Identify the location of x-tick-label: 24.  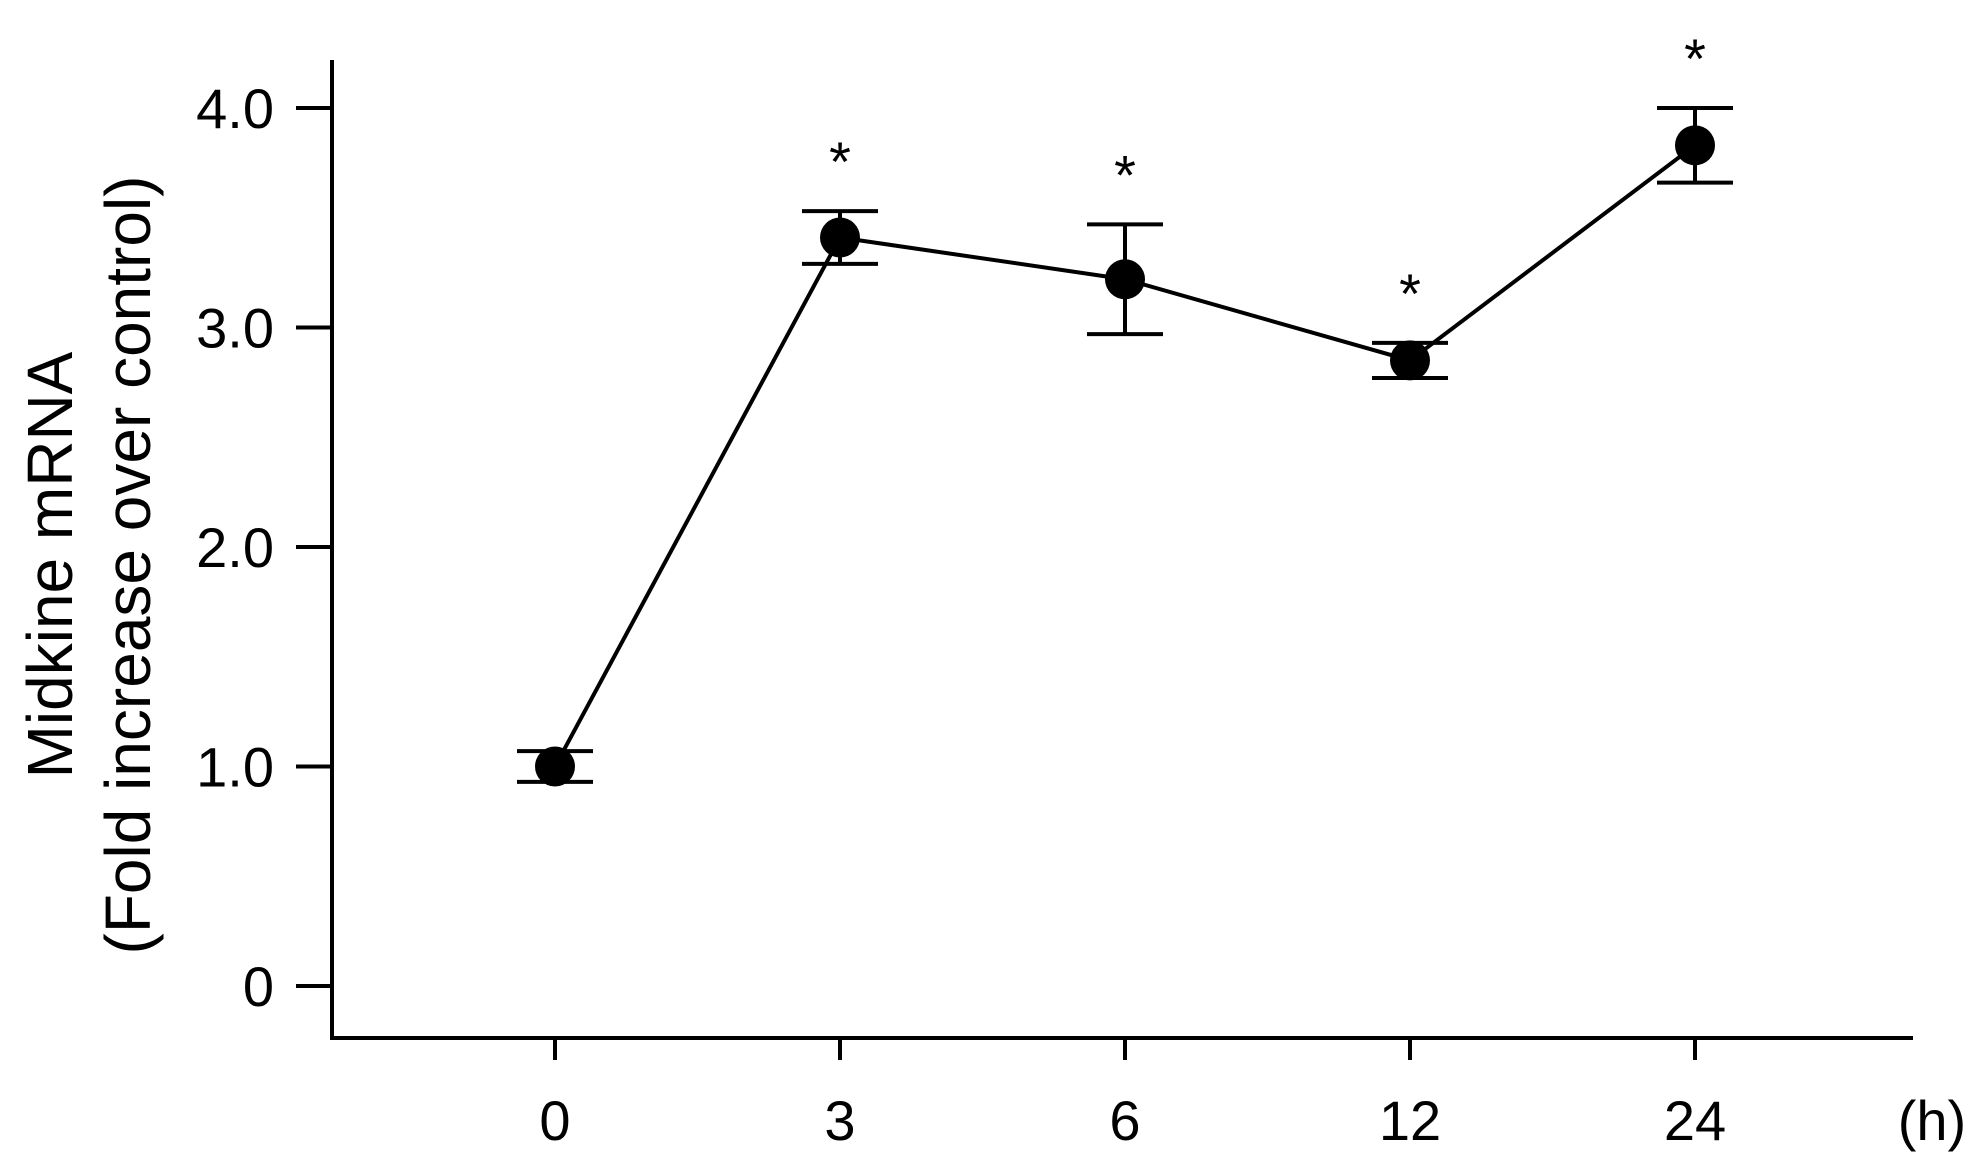
(1695, 1120).